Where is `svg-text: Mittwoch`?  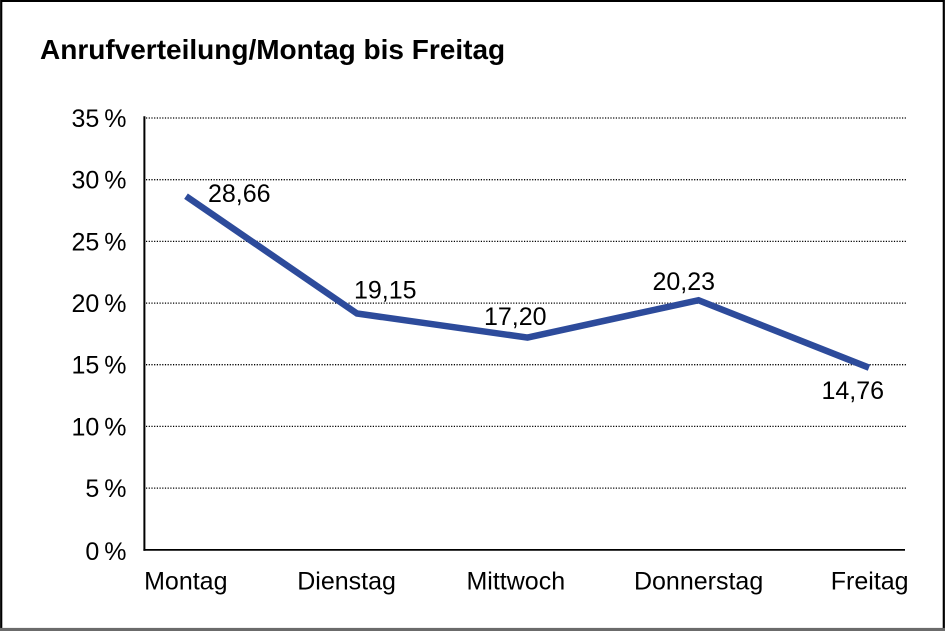 svg-text: Mittwoch is located at coordinates (515, 582).